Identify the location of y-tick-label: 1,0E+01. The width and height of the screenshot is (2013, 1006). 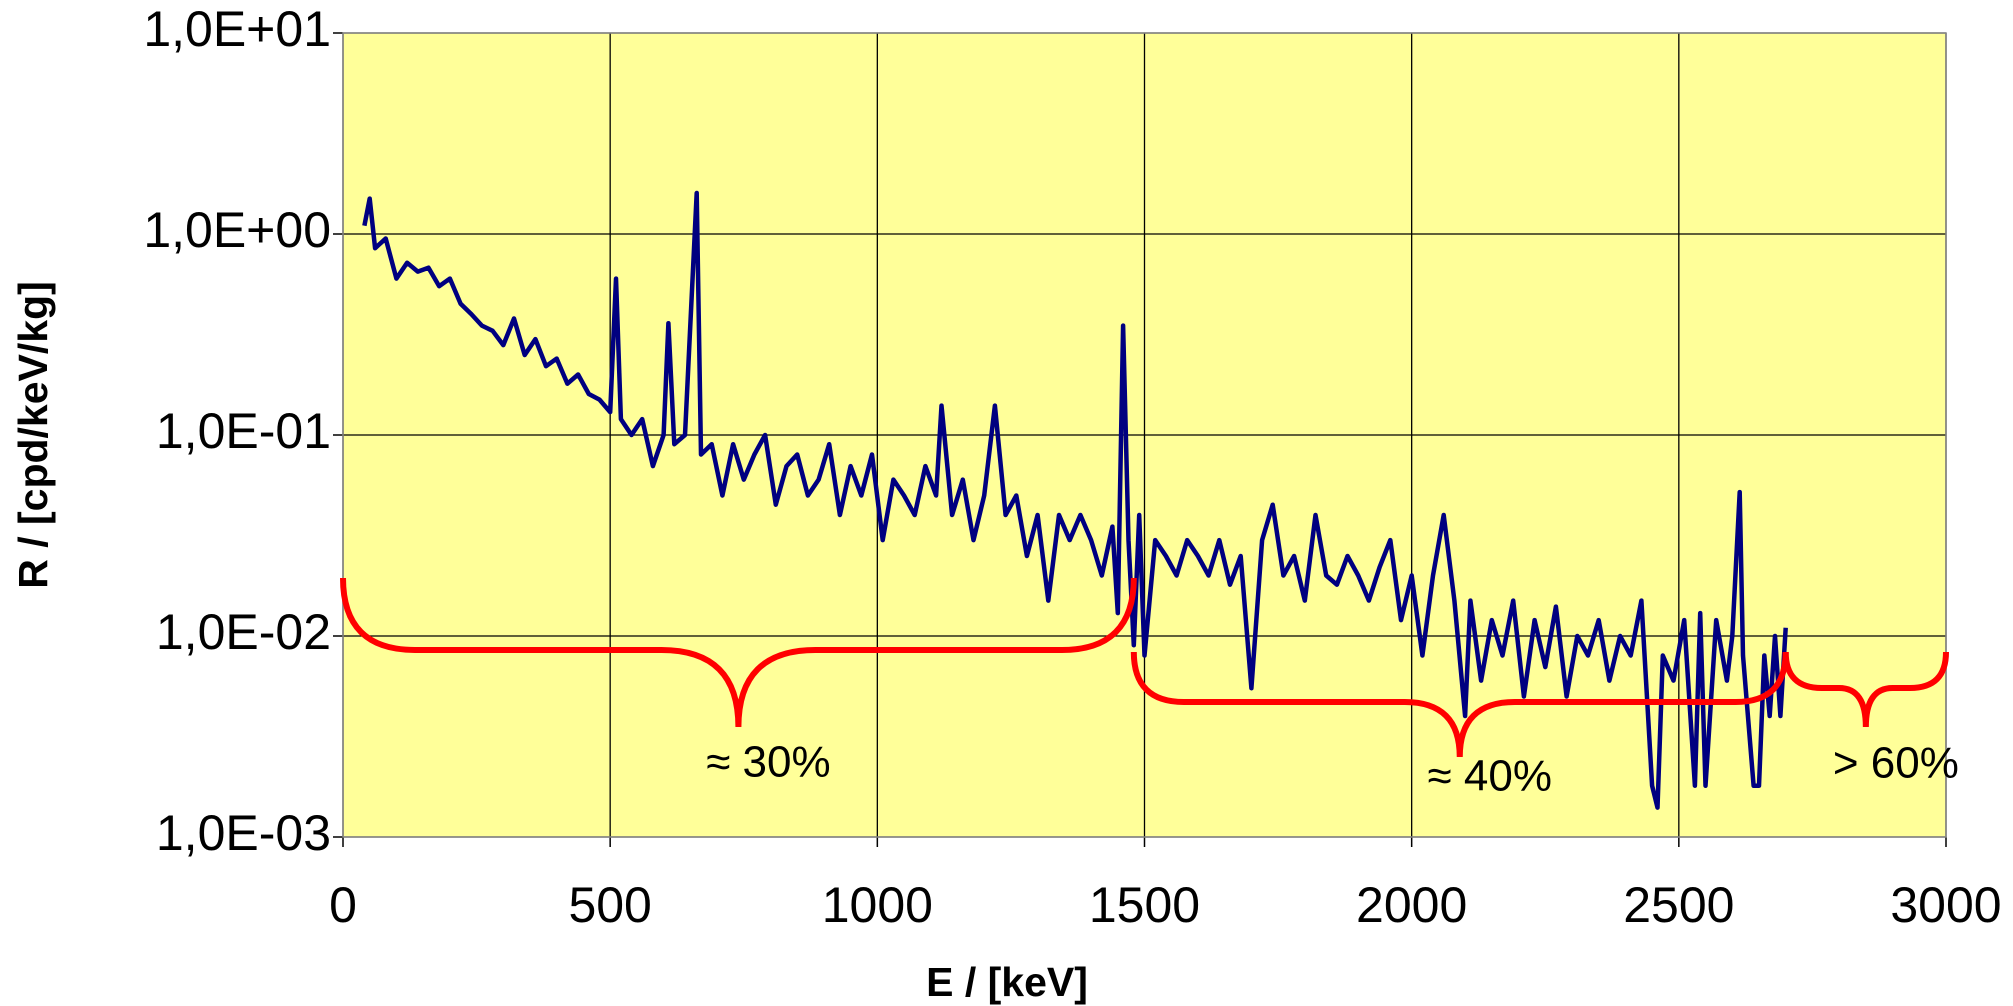
(237, 29).